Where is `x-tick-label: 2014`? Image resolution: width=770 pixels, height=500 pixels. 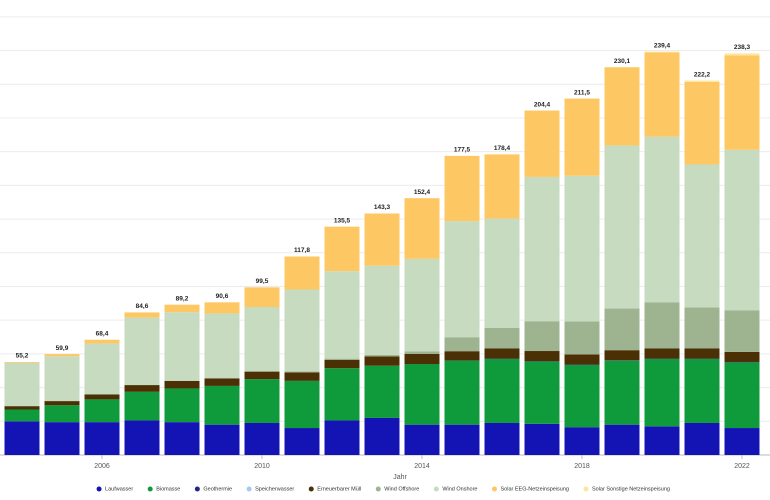 x-tick-label: 2014 is located at coordinates (422, 466).